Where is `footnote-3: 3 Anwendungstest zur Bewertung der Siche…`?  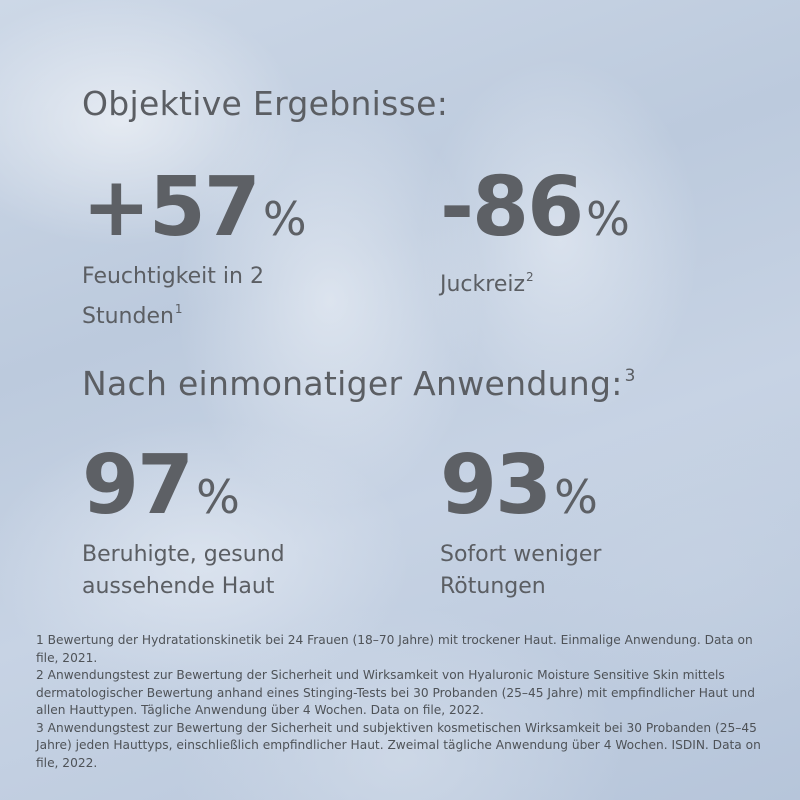
footnote-3: 3 Anwendungstest zur Bewertung der Siche… is located at coordinates (398, 745).